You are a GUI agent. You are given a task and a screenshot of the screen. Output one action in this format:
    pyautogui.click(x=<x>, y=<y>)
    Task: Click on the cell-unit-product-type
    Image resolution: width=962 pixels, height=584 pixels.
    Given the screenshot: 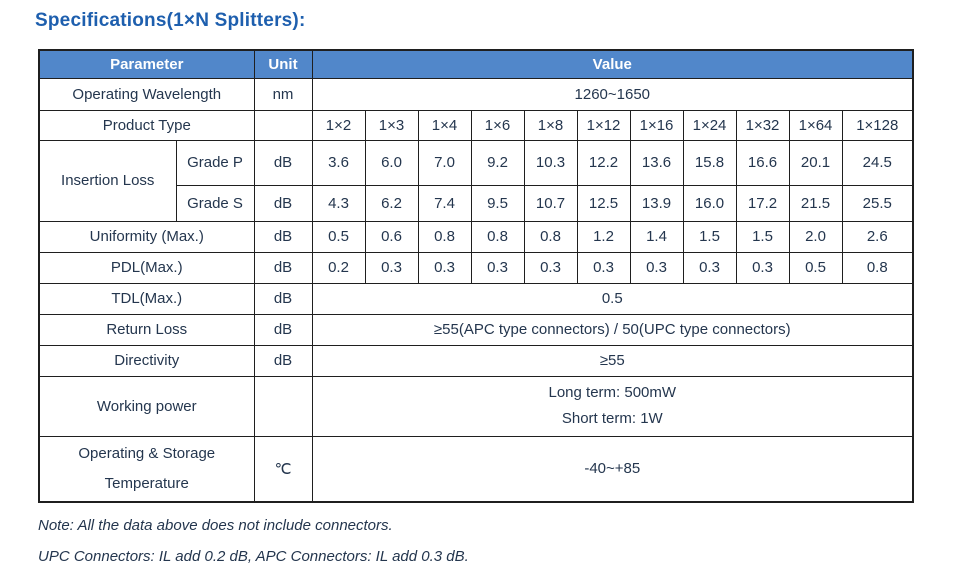 What is the action you would take?
    pyautogui.click(x=283, y=125)
    